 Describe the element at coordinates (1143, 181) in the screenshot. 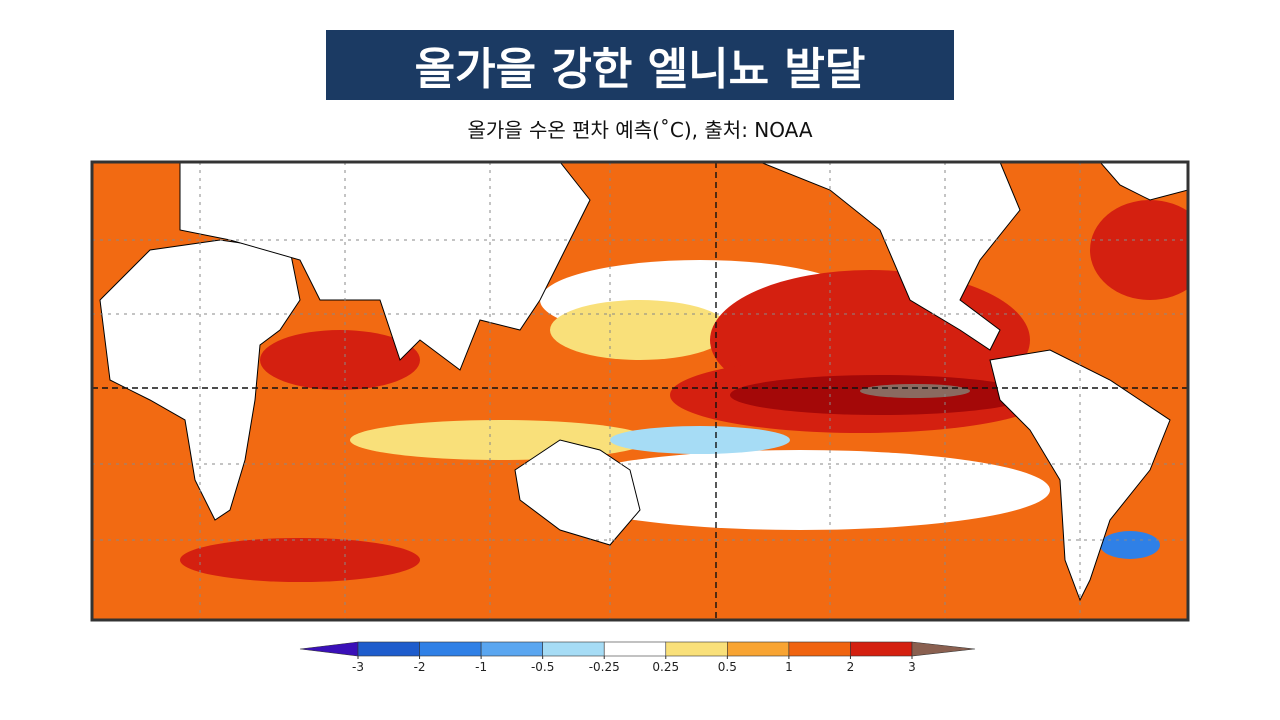

I see `greenland` at that location.